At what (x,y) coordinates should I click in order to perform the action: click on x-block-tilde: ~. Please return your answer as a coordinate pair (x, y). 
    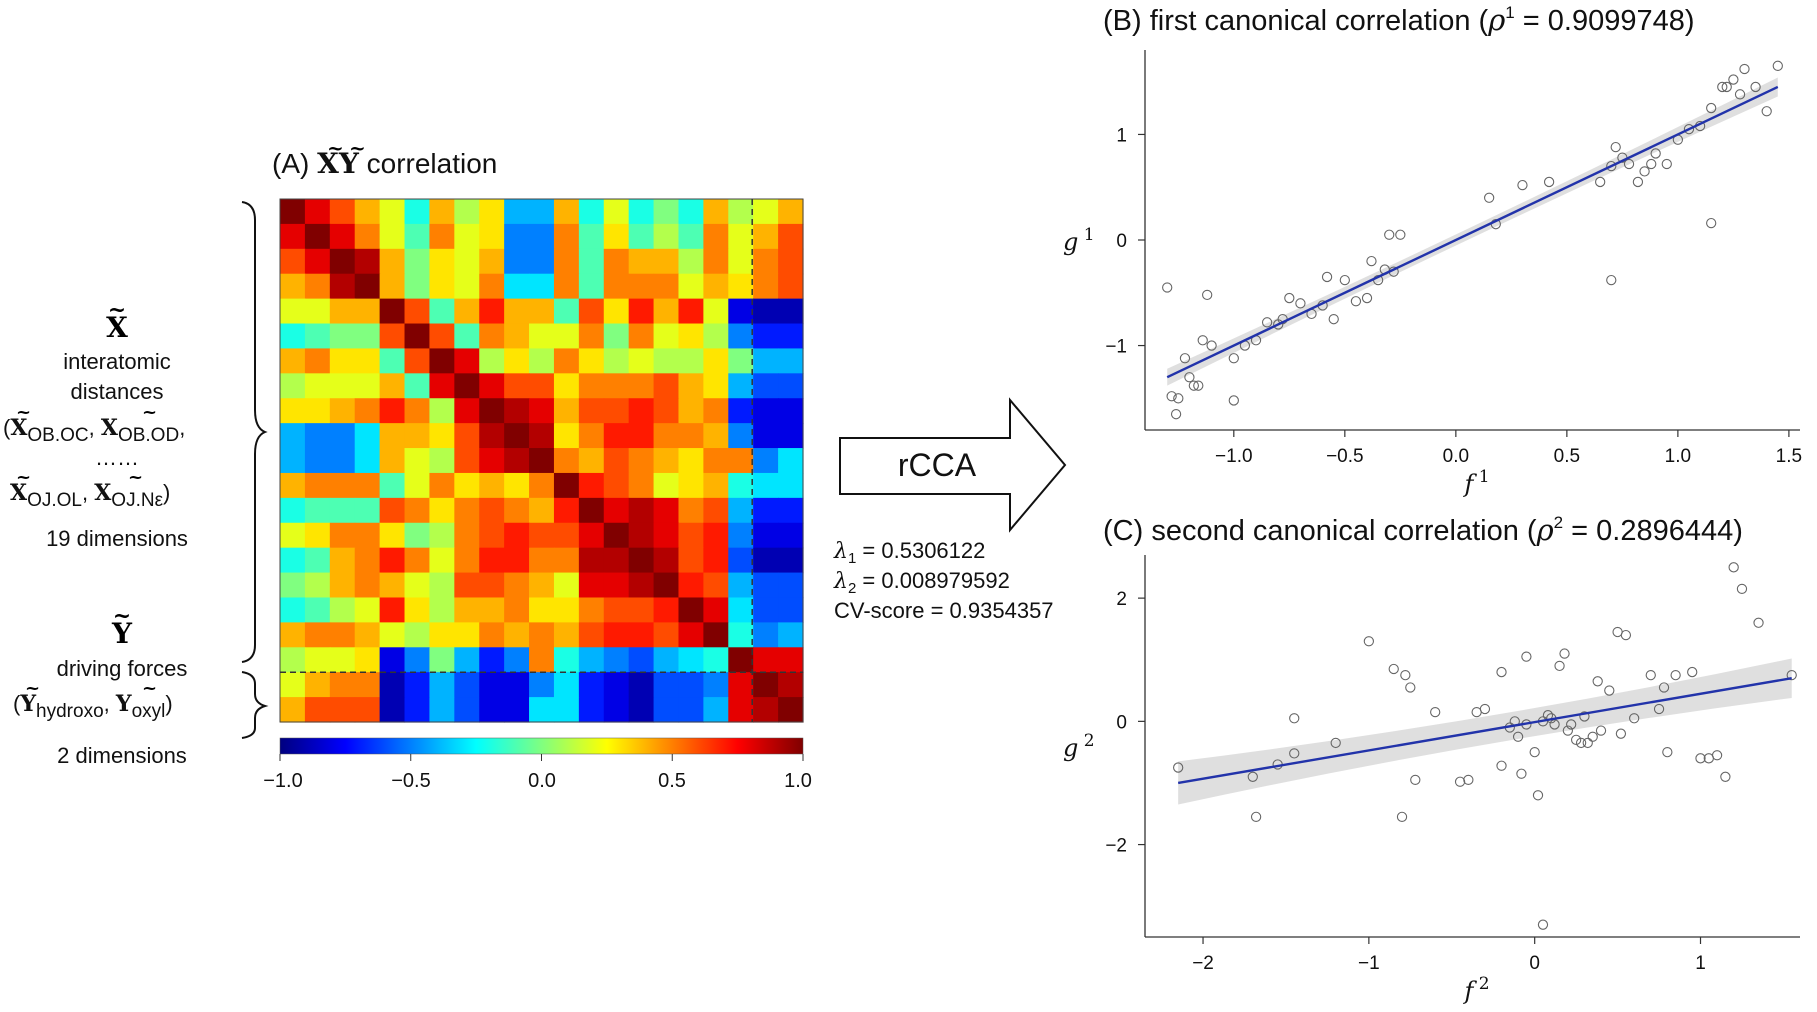
    Looking at the image, I should click on (117, 310).